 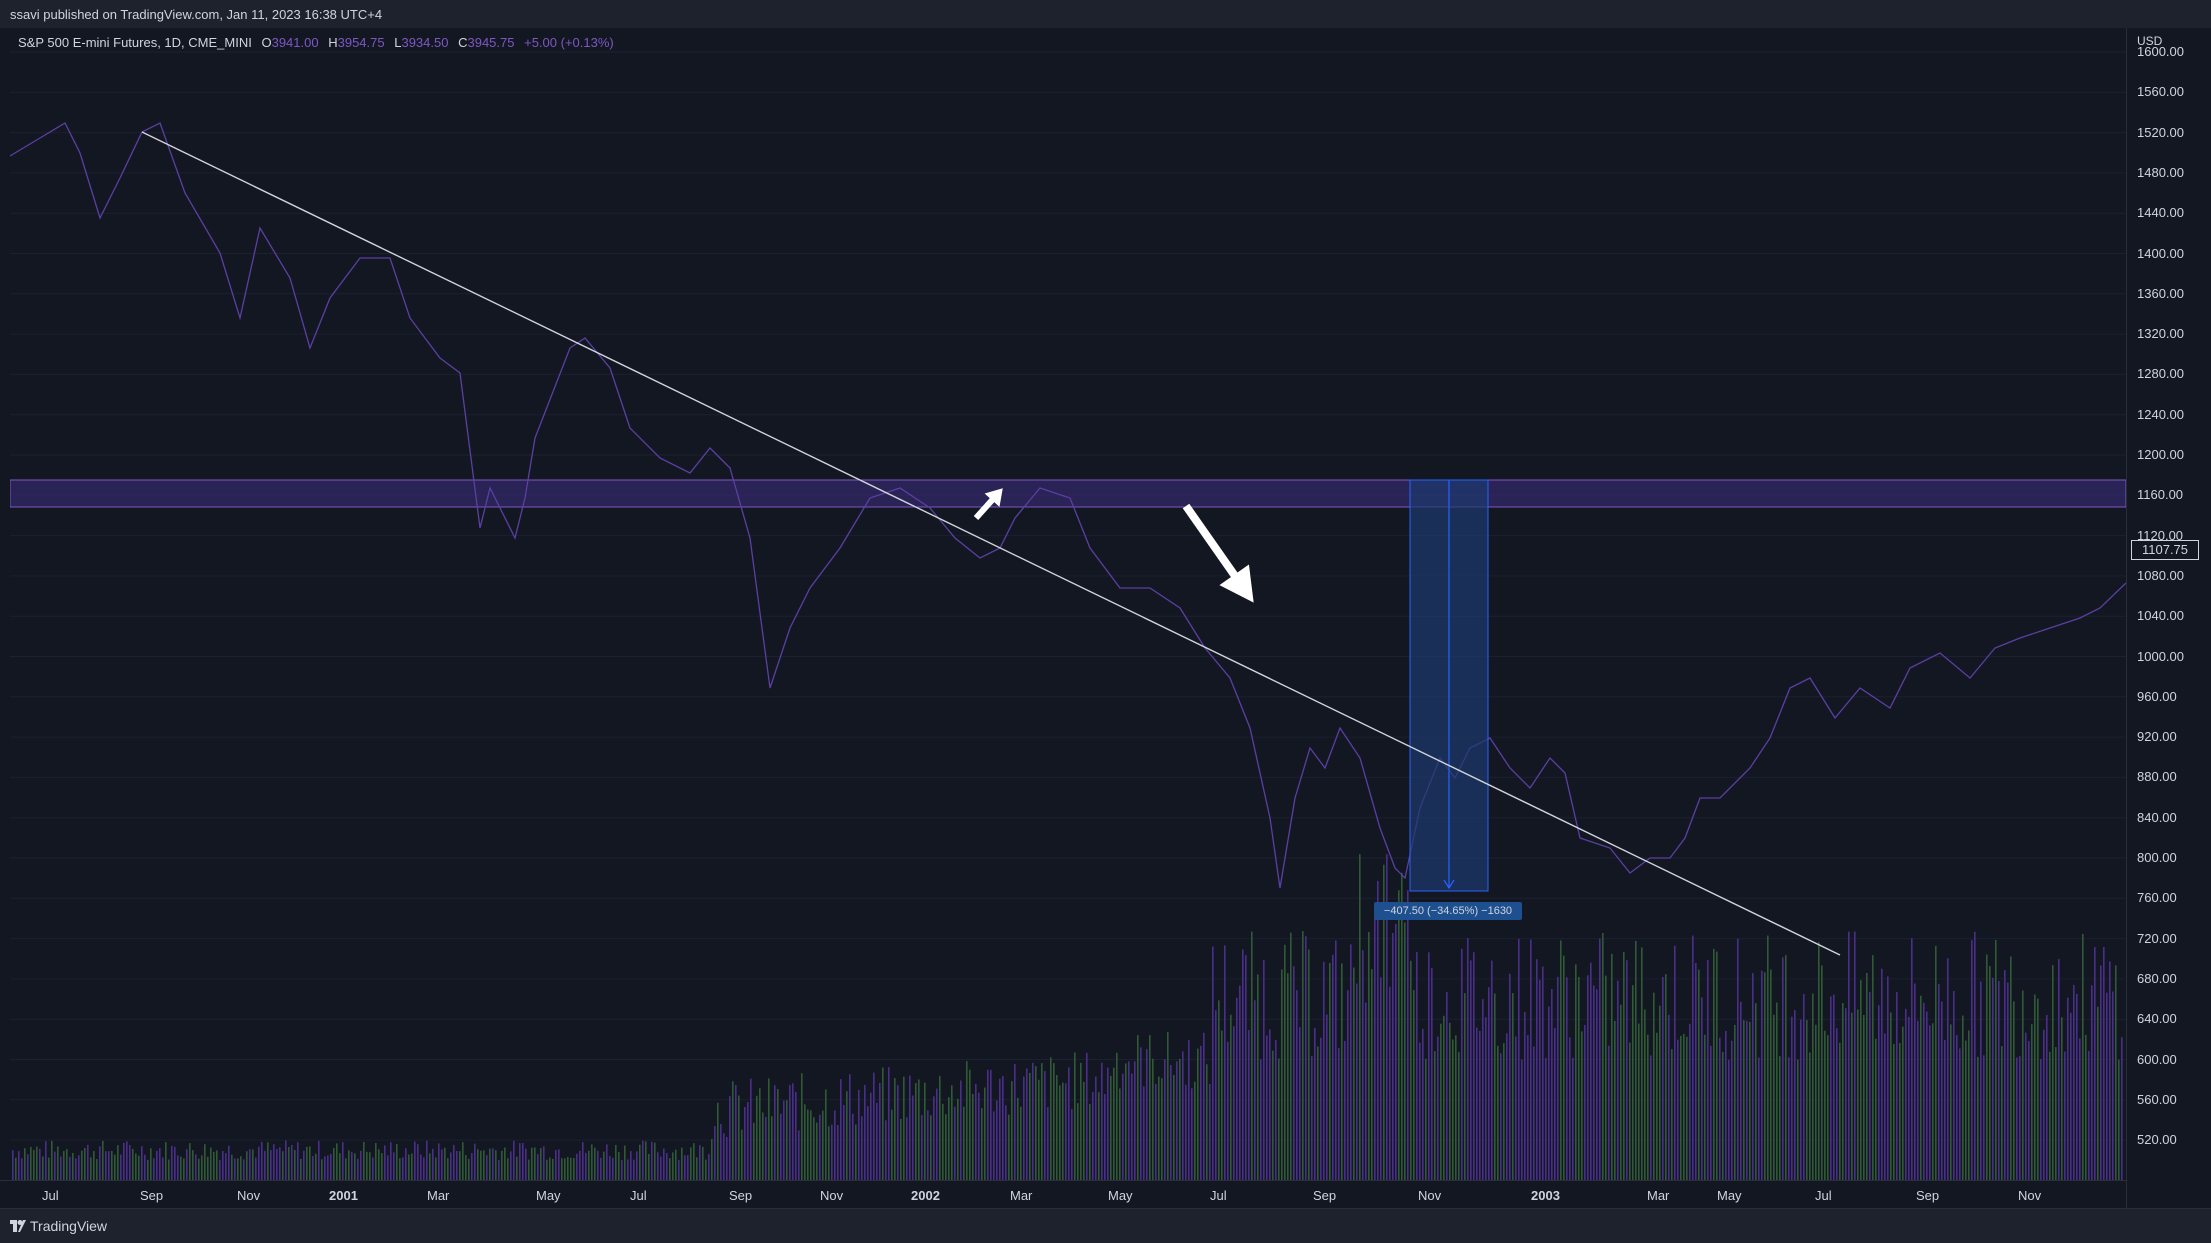 I want to click on tradingview-logo: TradingView, so click(x=58, y=1226).